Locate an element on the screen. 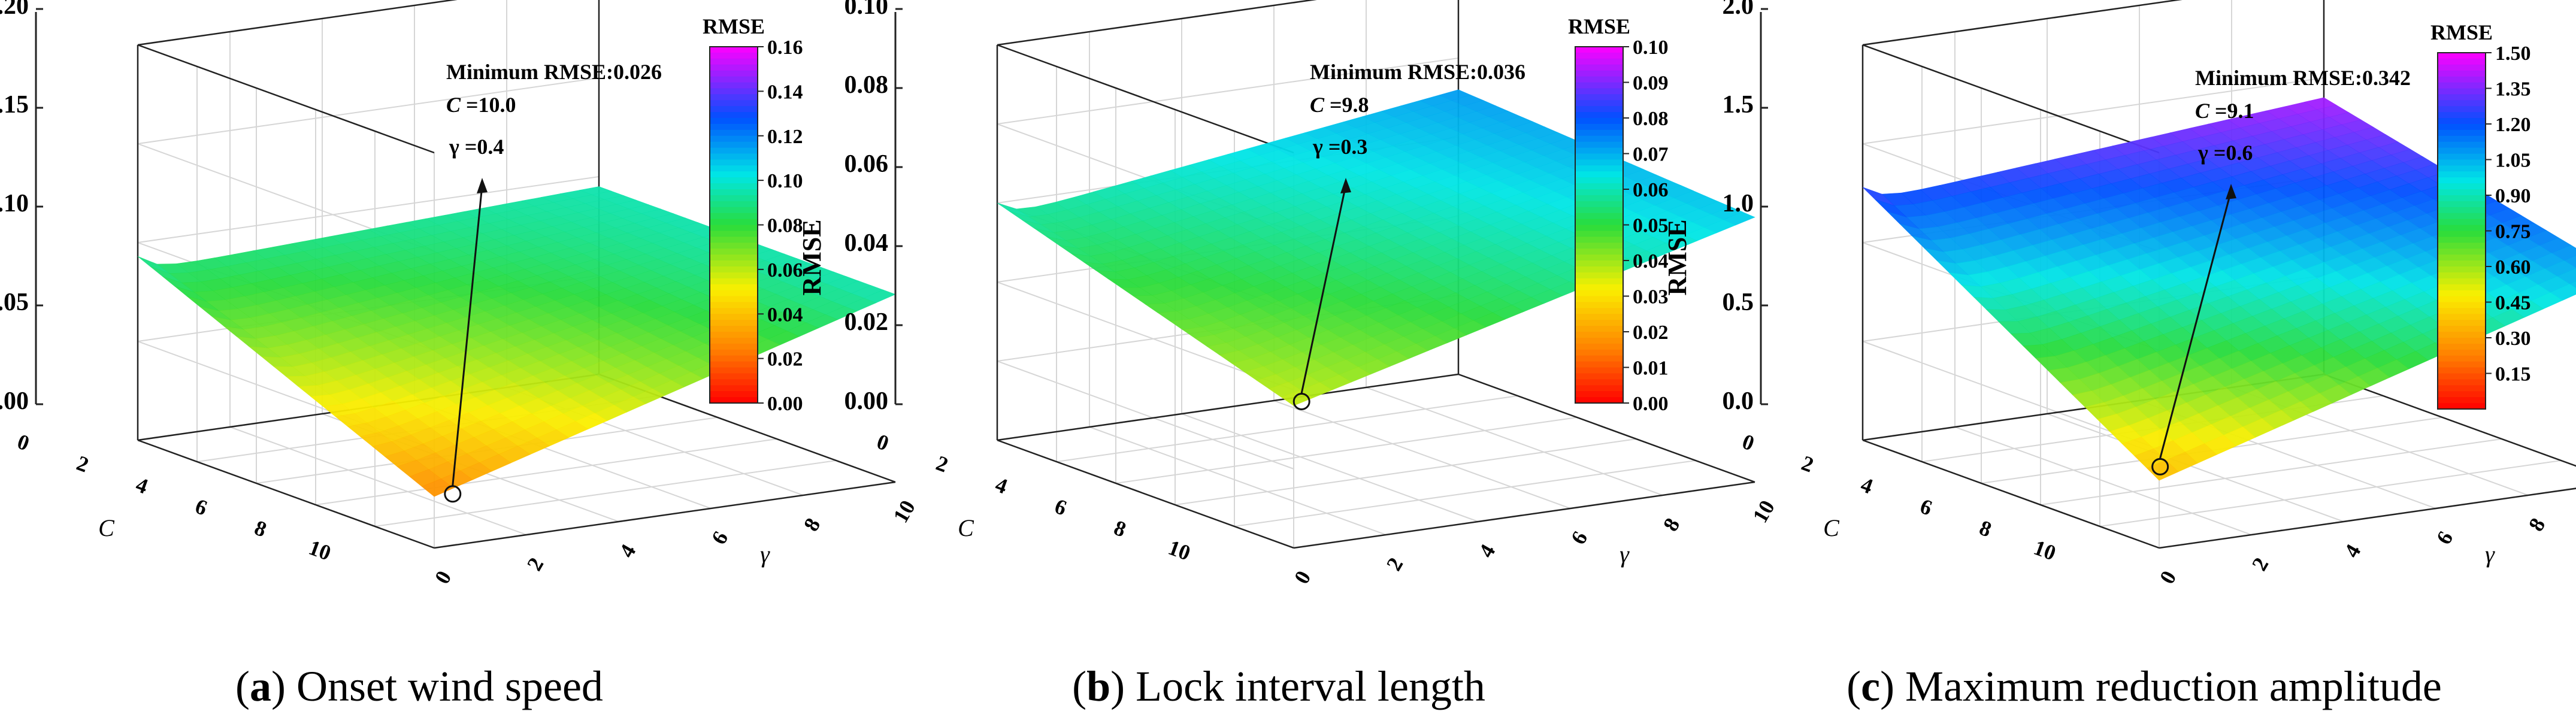 Image resolution: width=2576 pixels, height=727 pixels. gamma-tick-labels: 0 2 4 6 8 10 is located at coordinates (1534, 541).